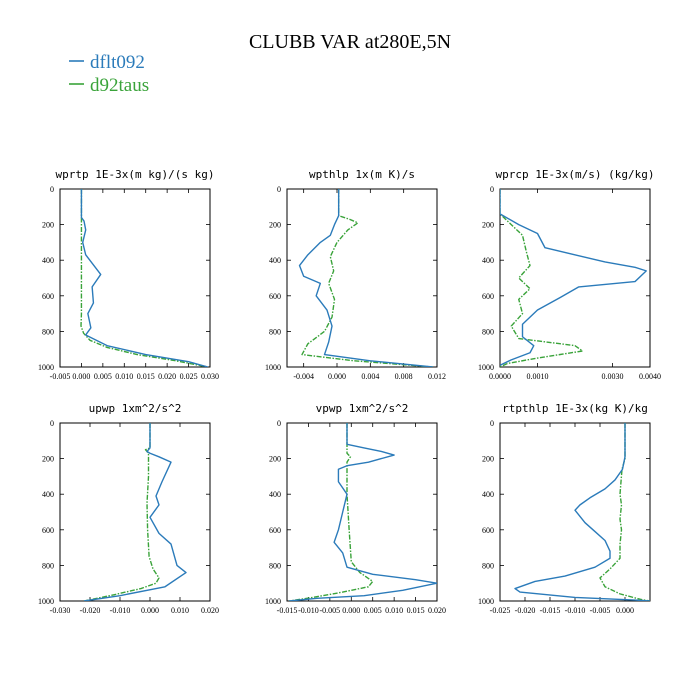  I want to click on chart-title: CLUBB VAR at280E,5N, so click(350, 42).